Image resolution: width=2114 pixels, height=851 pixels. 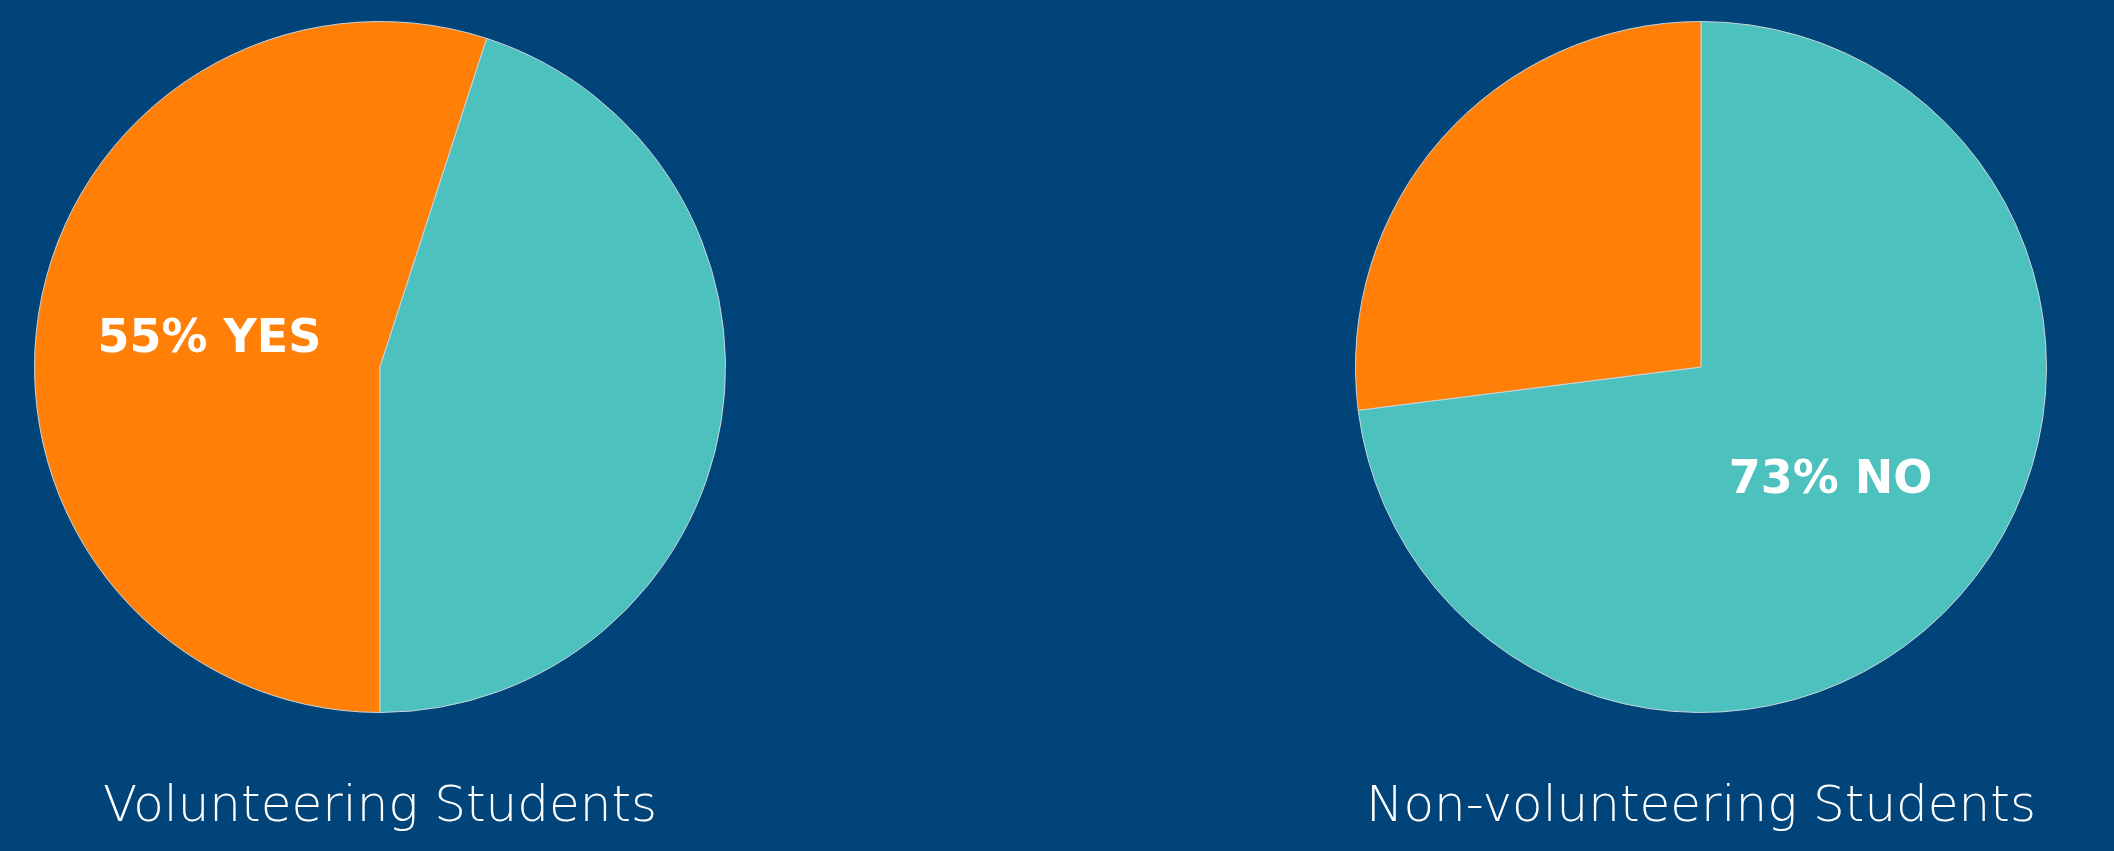 What do you see at coordinates (209, 335) in the screenshot?
I see `data-label: 55% YES` at bounding box center [209, 335].